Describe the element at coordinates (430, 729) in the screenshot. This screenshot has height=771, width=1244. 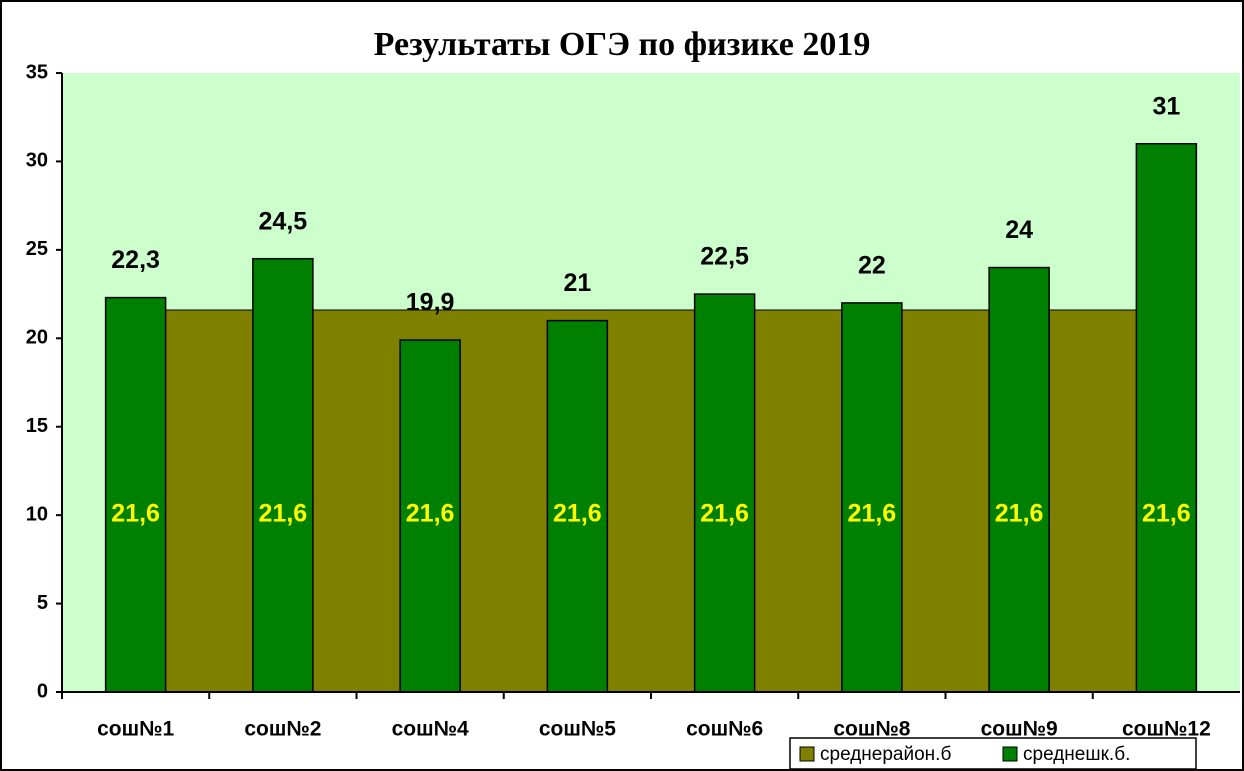
I see `x-tick-label: сош№4` at that location.